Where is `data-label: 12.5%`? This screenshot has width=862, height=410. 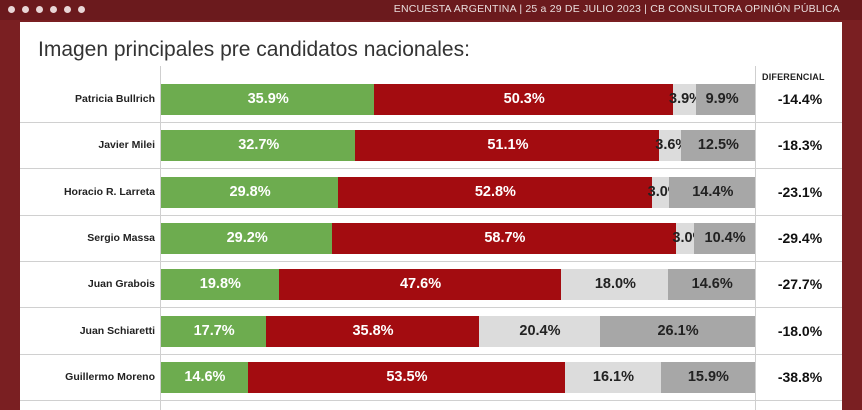
data-label: 12.5% is located at coordinates (718, 145).